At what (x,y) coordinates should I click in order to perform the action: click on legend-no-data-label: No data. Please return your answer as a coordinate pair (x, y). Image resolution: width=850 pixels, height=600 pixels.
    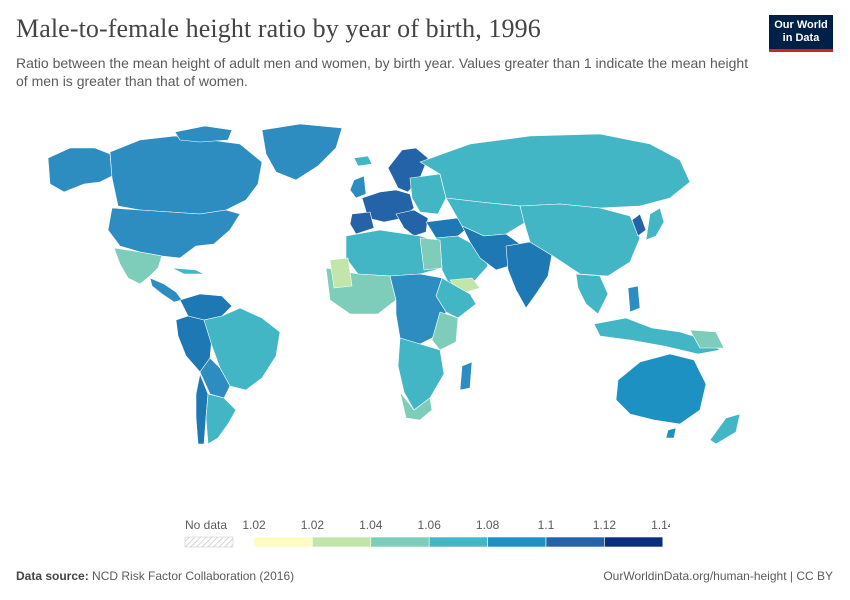
    Looking at the image, I should click on (206, 525).